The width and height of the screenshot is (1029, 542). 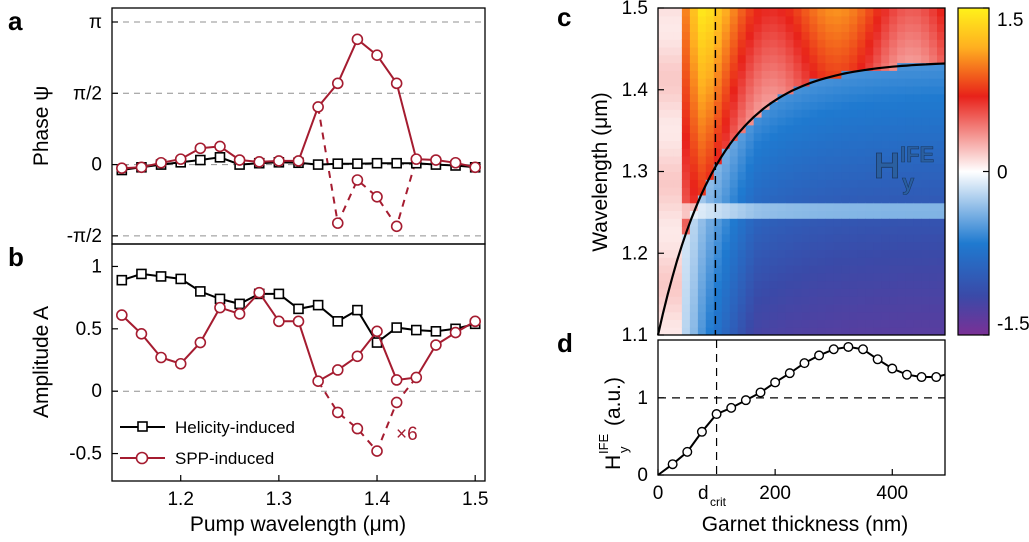 What do you see at coordinates (635, 172) in the screenshot?
I see `panel-c-y-tick-label: 1.3` at bounding box center [635, 172].